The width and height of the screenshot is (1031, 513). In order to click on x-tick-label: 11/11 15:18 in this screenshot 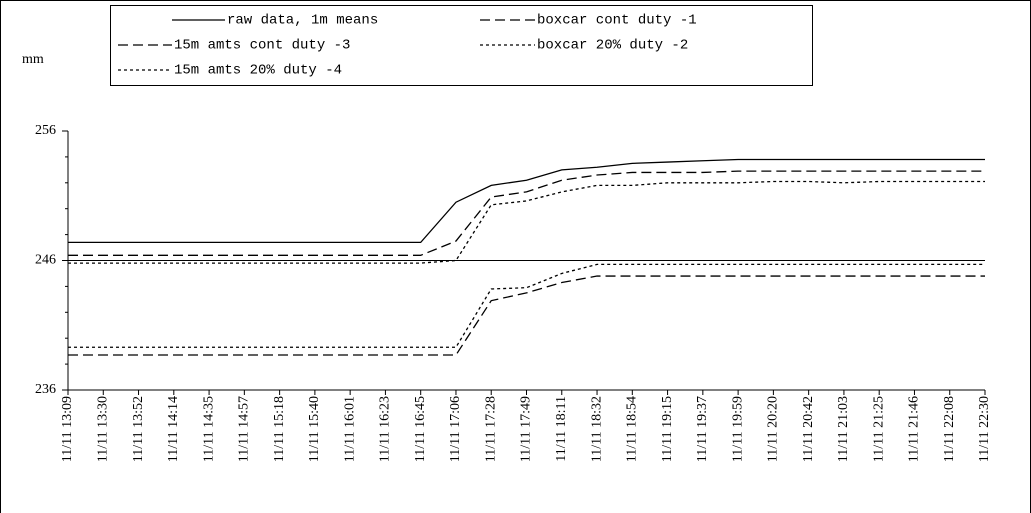, I will do `click(279, 429)`.